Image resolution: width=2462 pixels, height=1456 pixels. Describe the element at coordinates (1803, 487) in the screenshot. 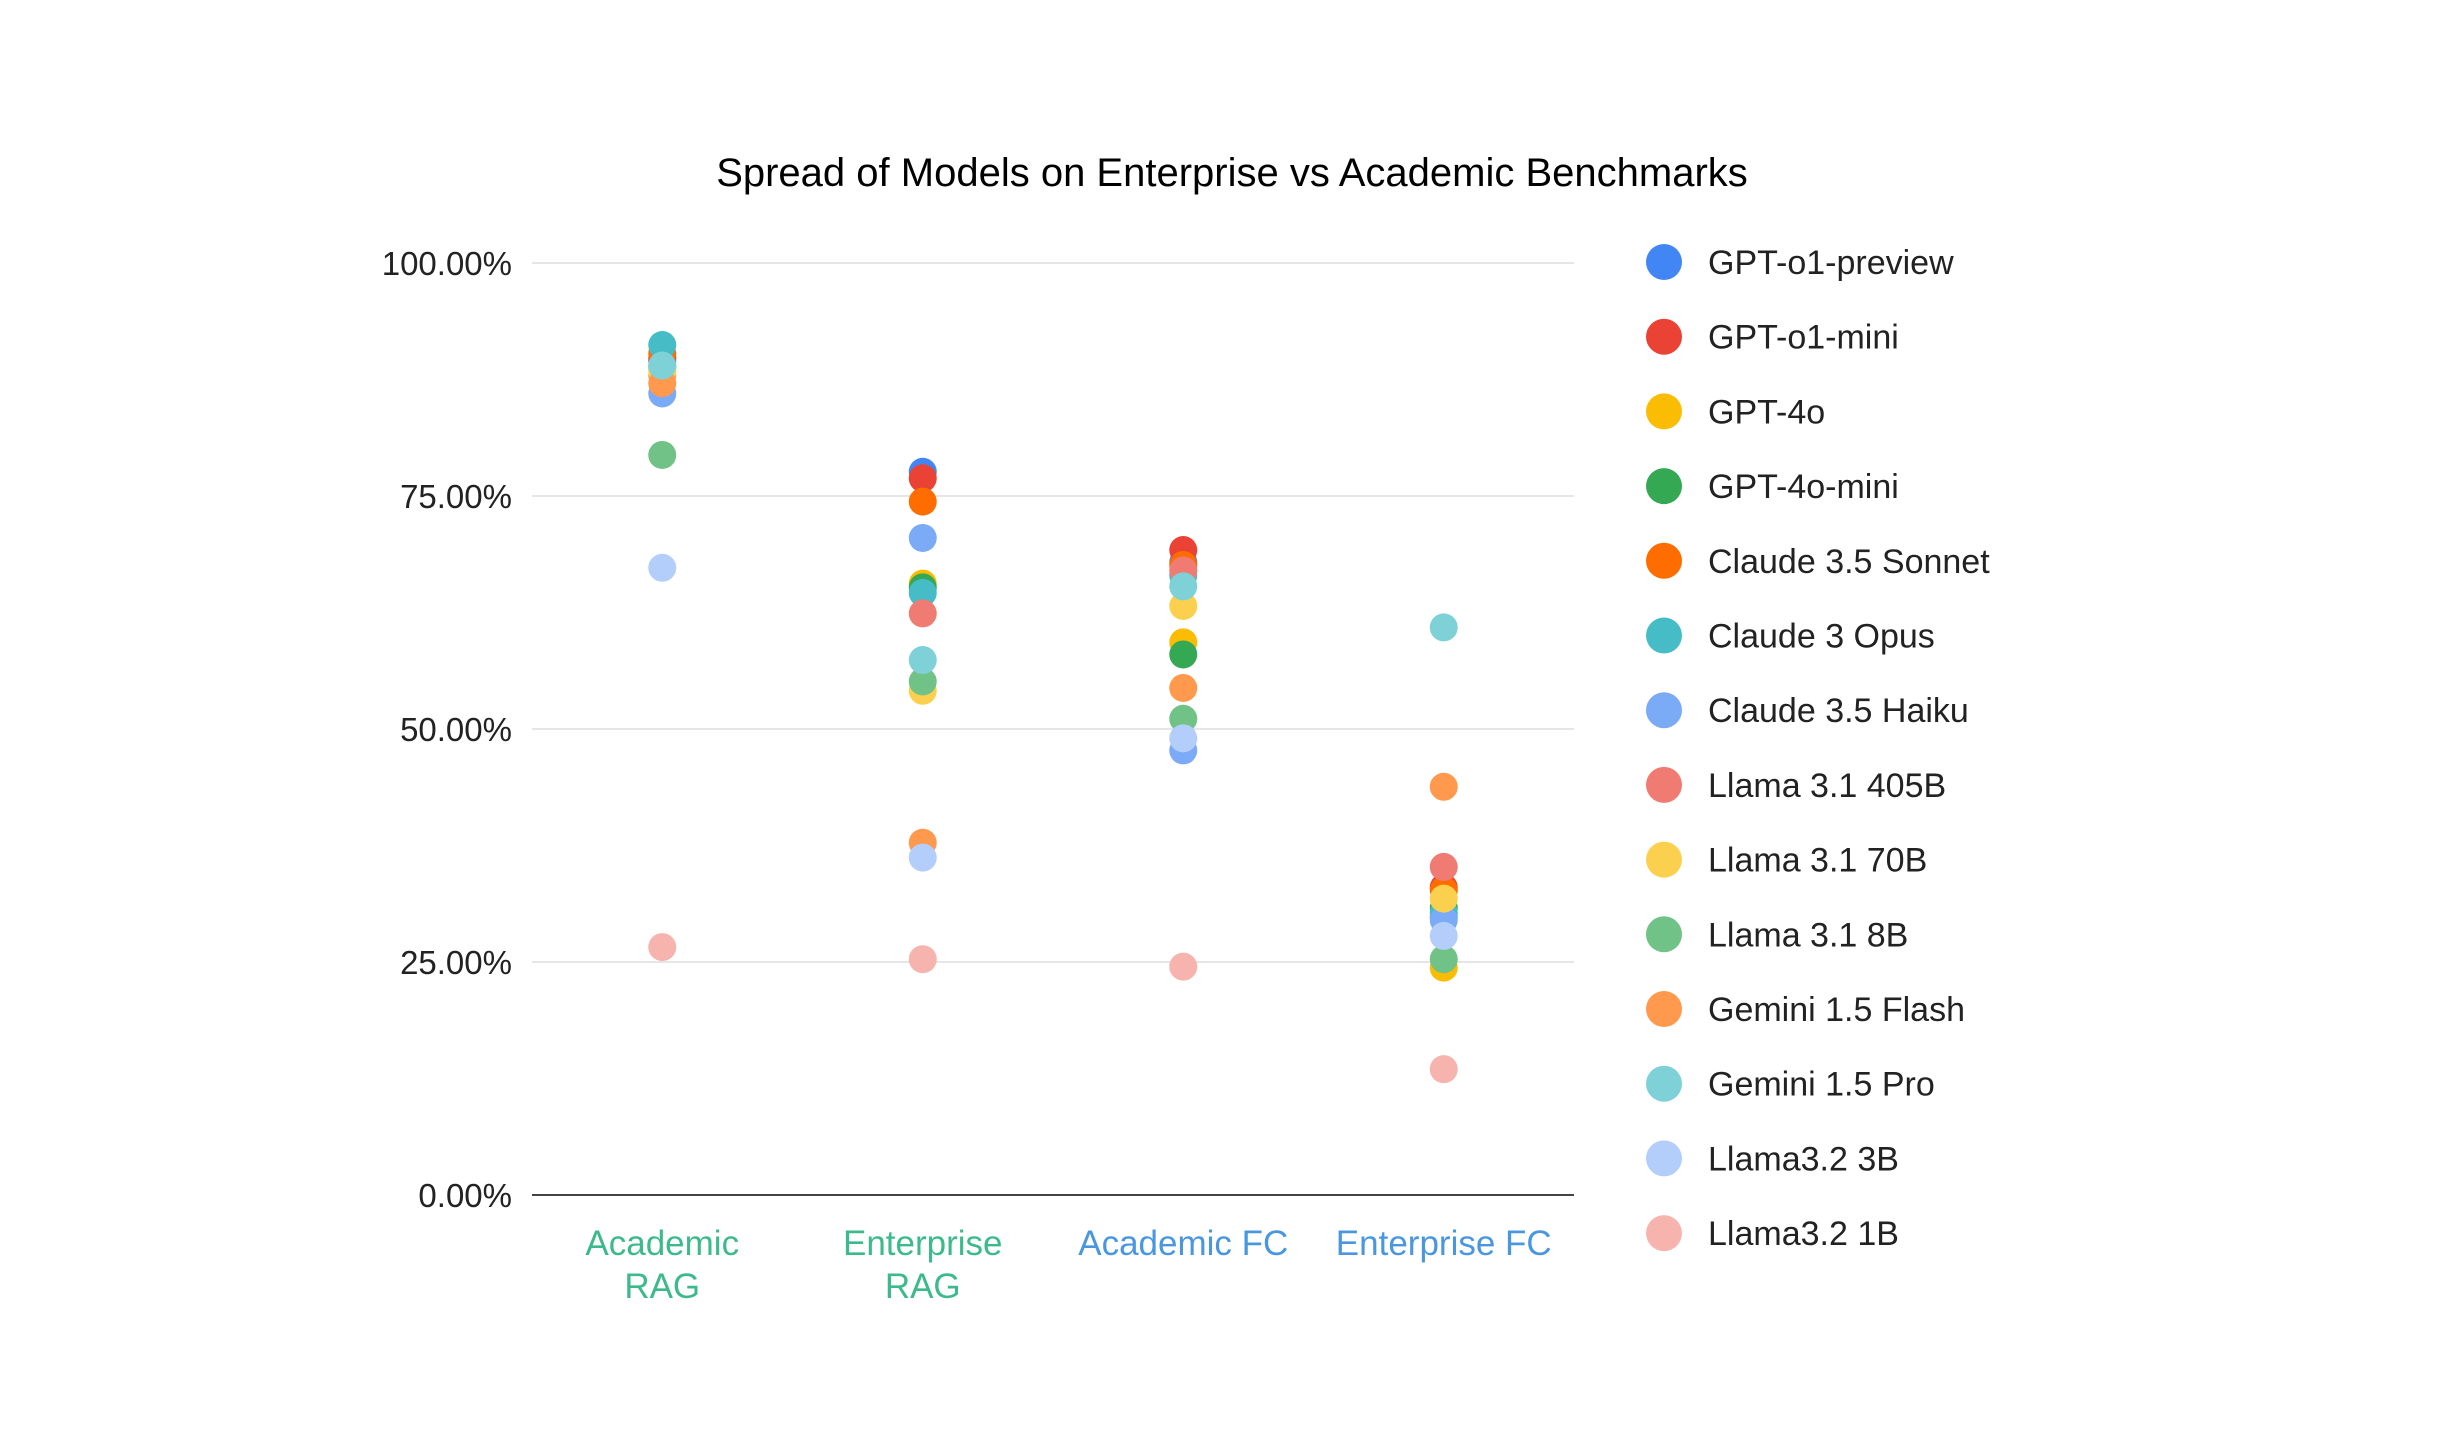

I see `legend-label: GPT-4o-mini` at that location.